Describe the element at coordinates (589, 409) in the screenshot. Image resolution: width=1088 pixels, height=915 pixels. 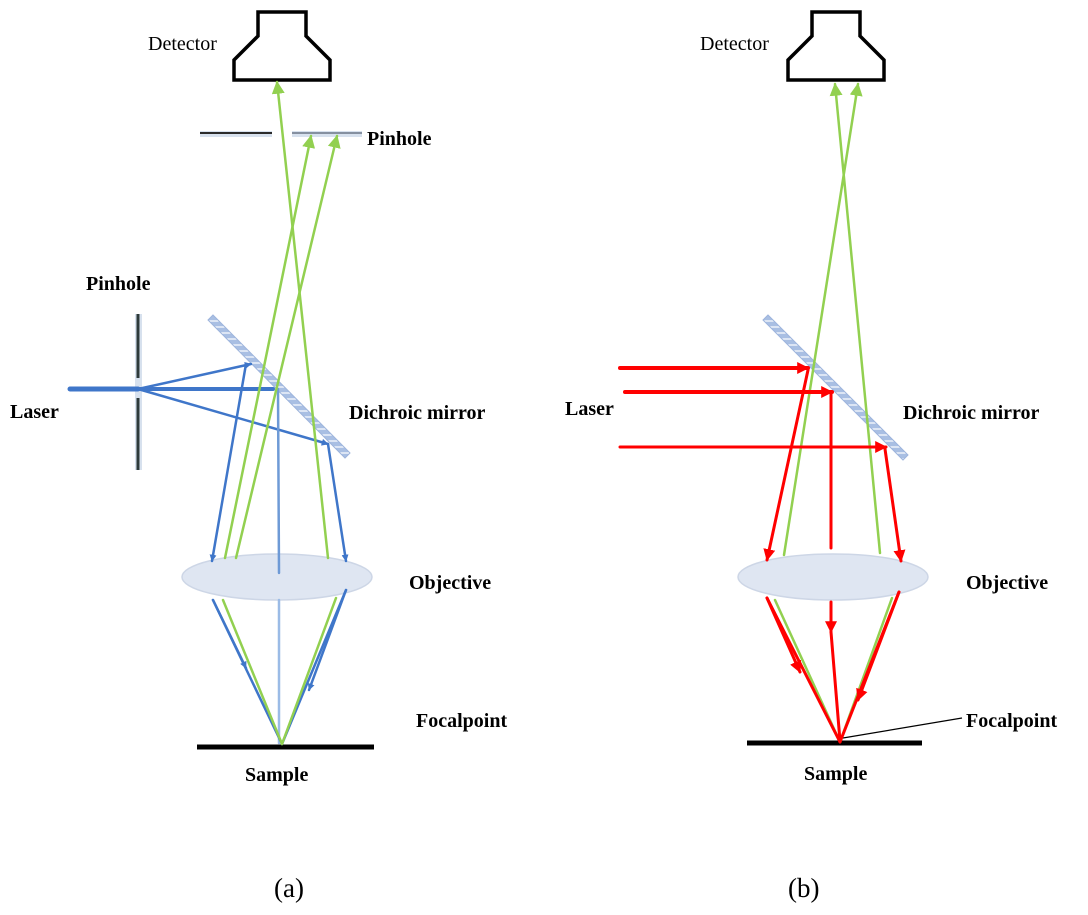
I see `laser-label-b: Laser` at that location.